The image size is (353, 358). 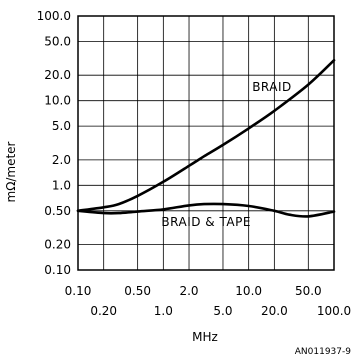 I want to click on y-tick-label: 1.0, so click(x=61, y=185).